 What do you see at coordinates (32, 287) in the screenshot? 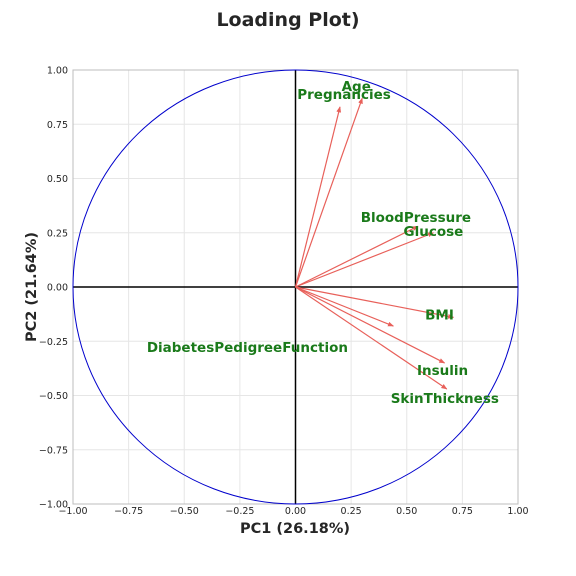
I see `y-axis-label: PC2 (21.64%)` at bounding box center [32, 287].